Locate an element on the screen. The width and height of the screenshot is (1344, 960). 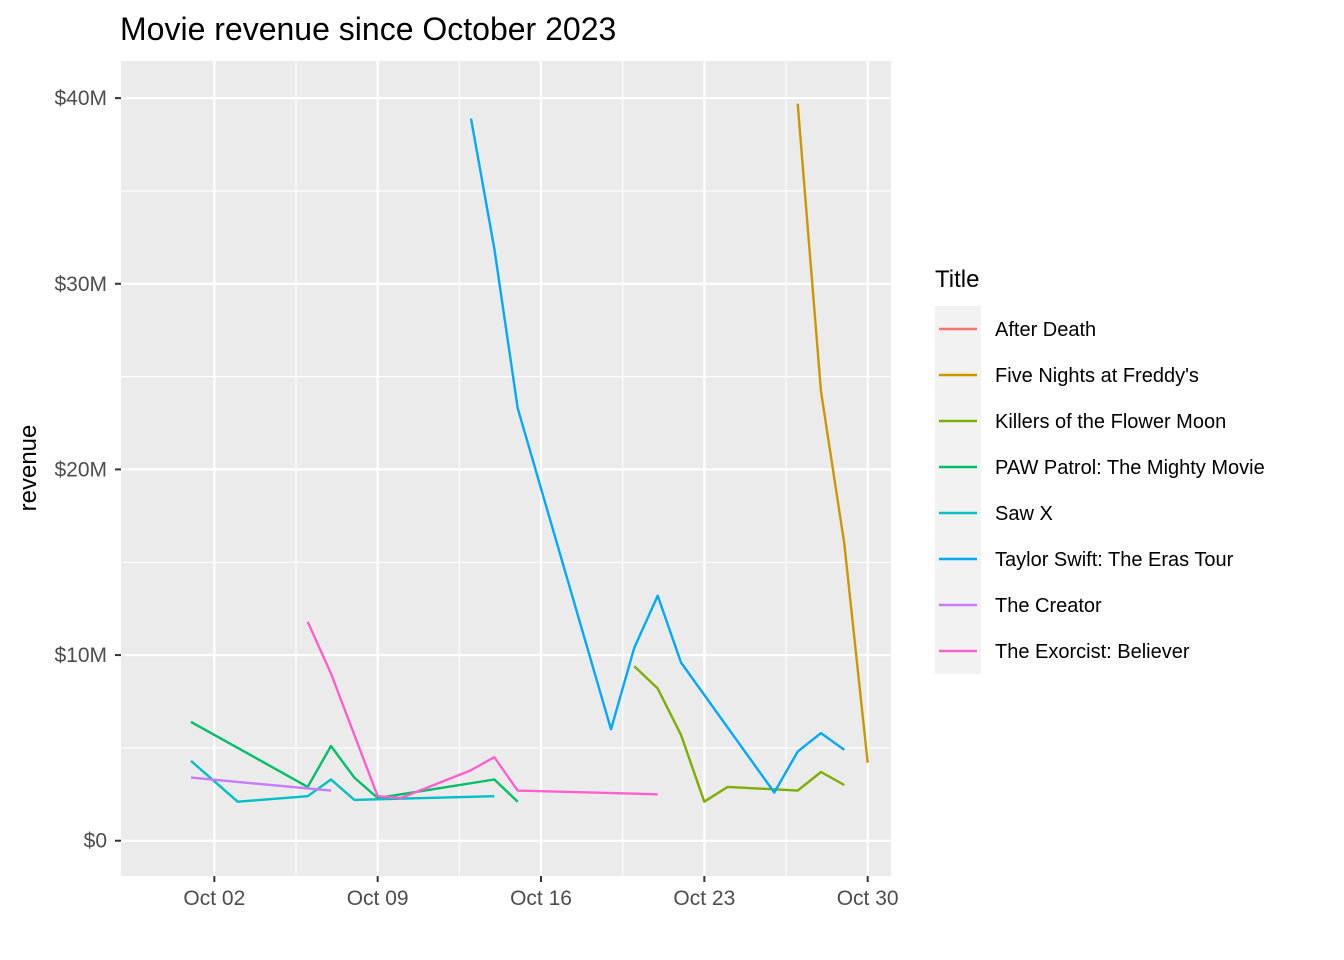
legend-label-5: Taylor Swift: The Eras Tour is located at coordinates (1114, 560).